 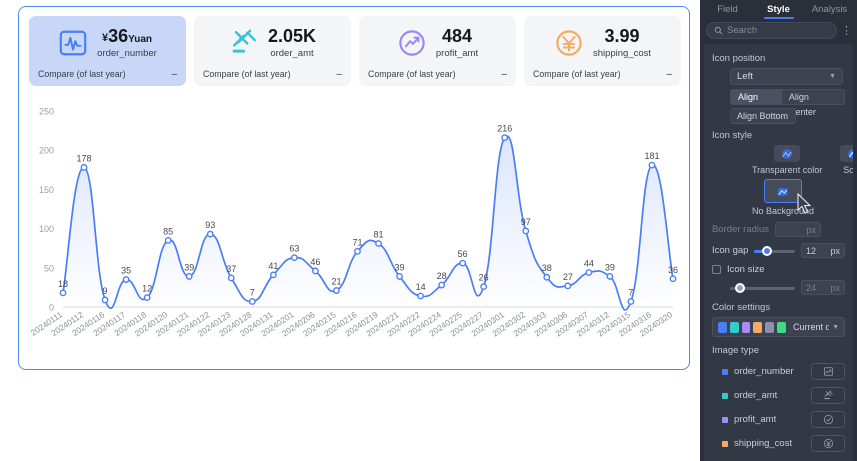 I want to click on svg-text: 200, so click(x=46, y=151).